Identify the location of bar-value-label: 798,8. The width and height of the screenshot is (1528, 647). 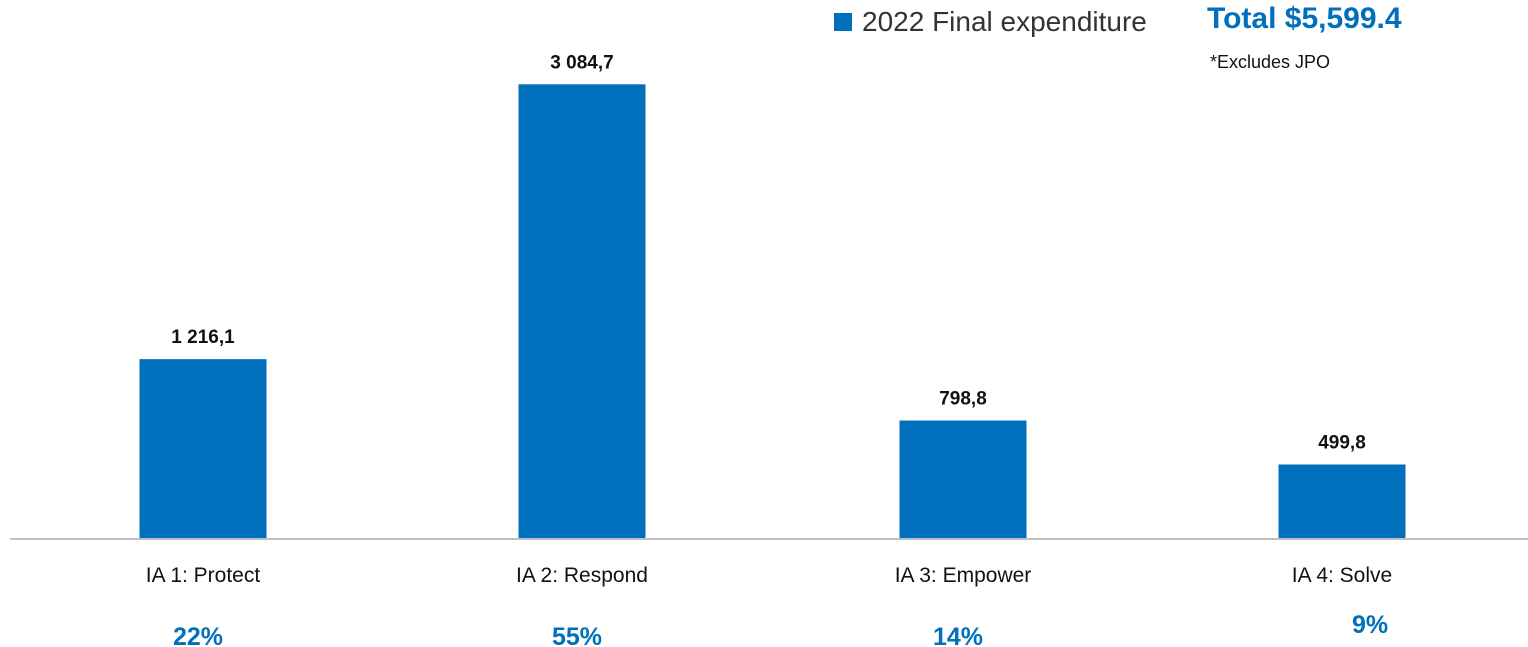
(963, 399).